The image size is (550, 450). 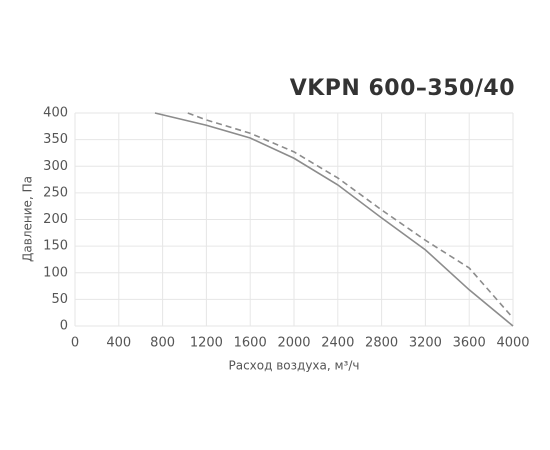 What do you see at coordinates (64, 326) in the screenshot?
I see `y-tick-label: 0` at bounding box center [64, 326].